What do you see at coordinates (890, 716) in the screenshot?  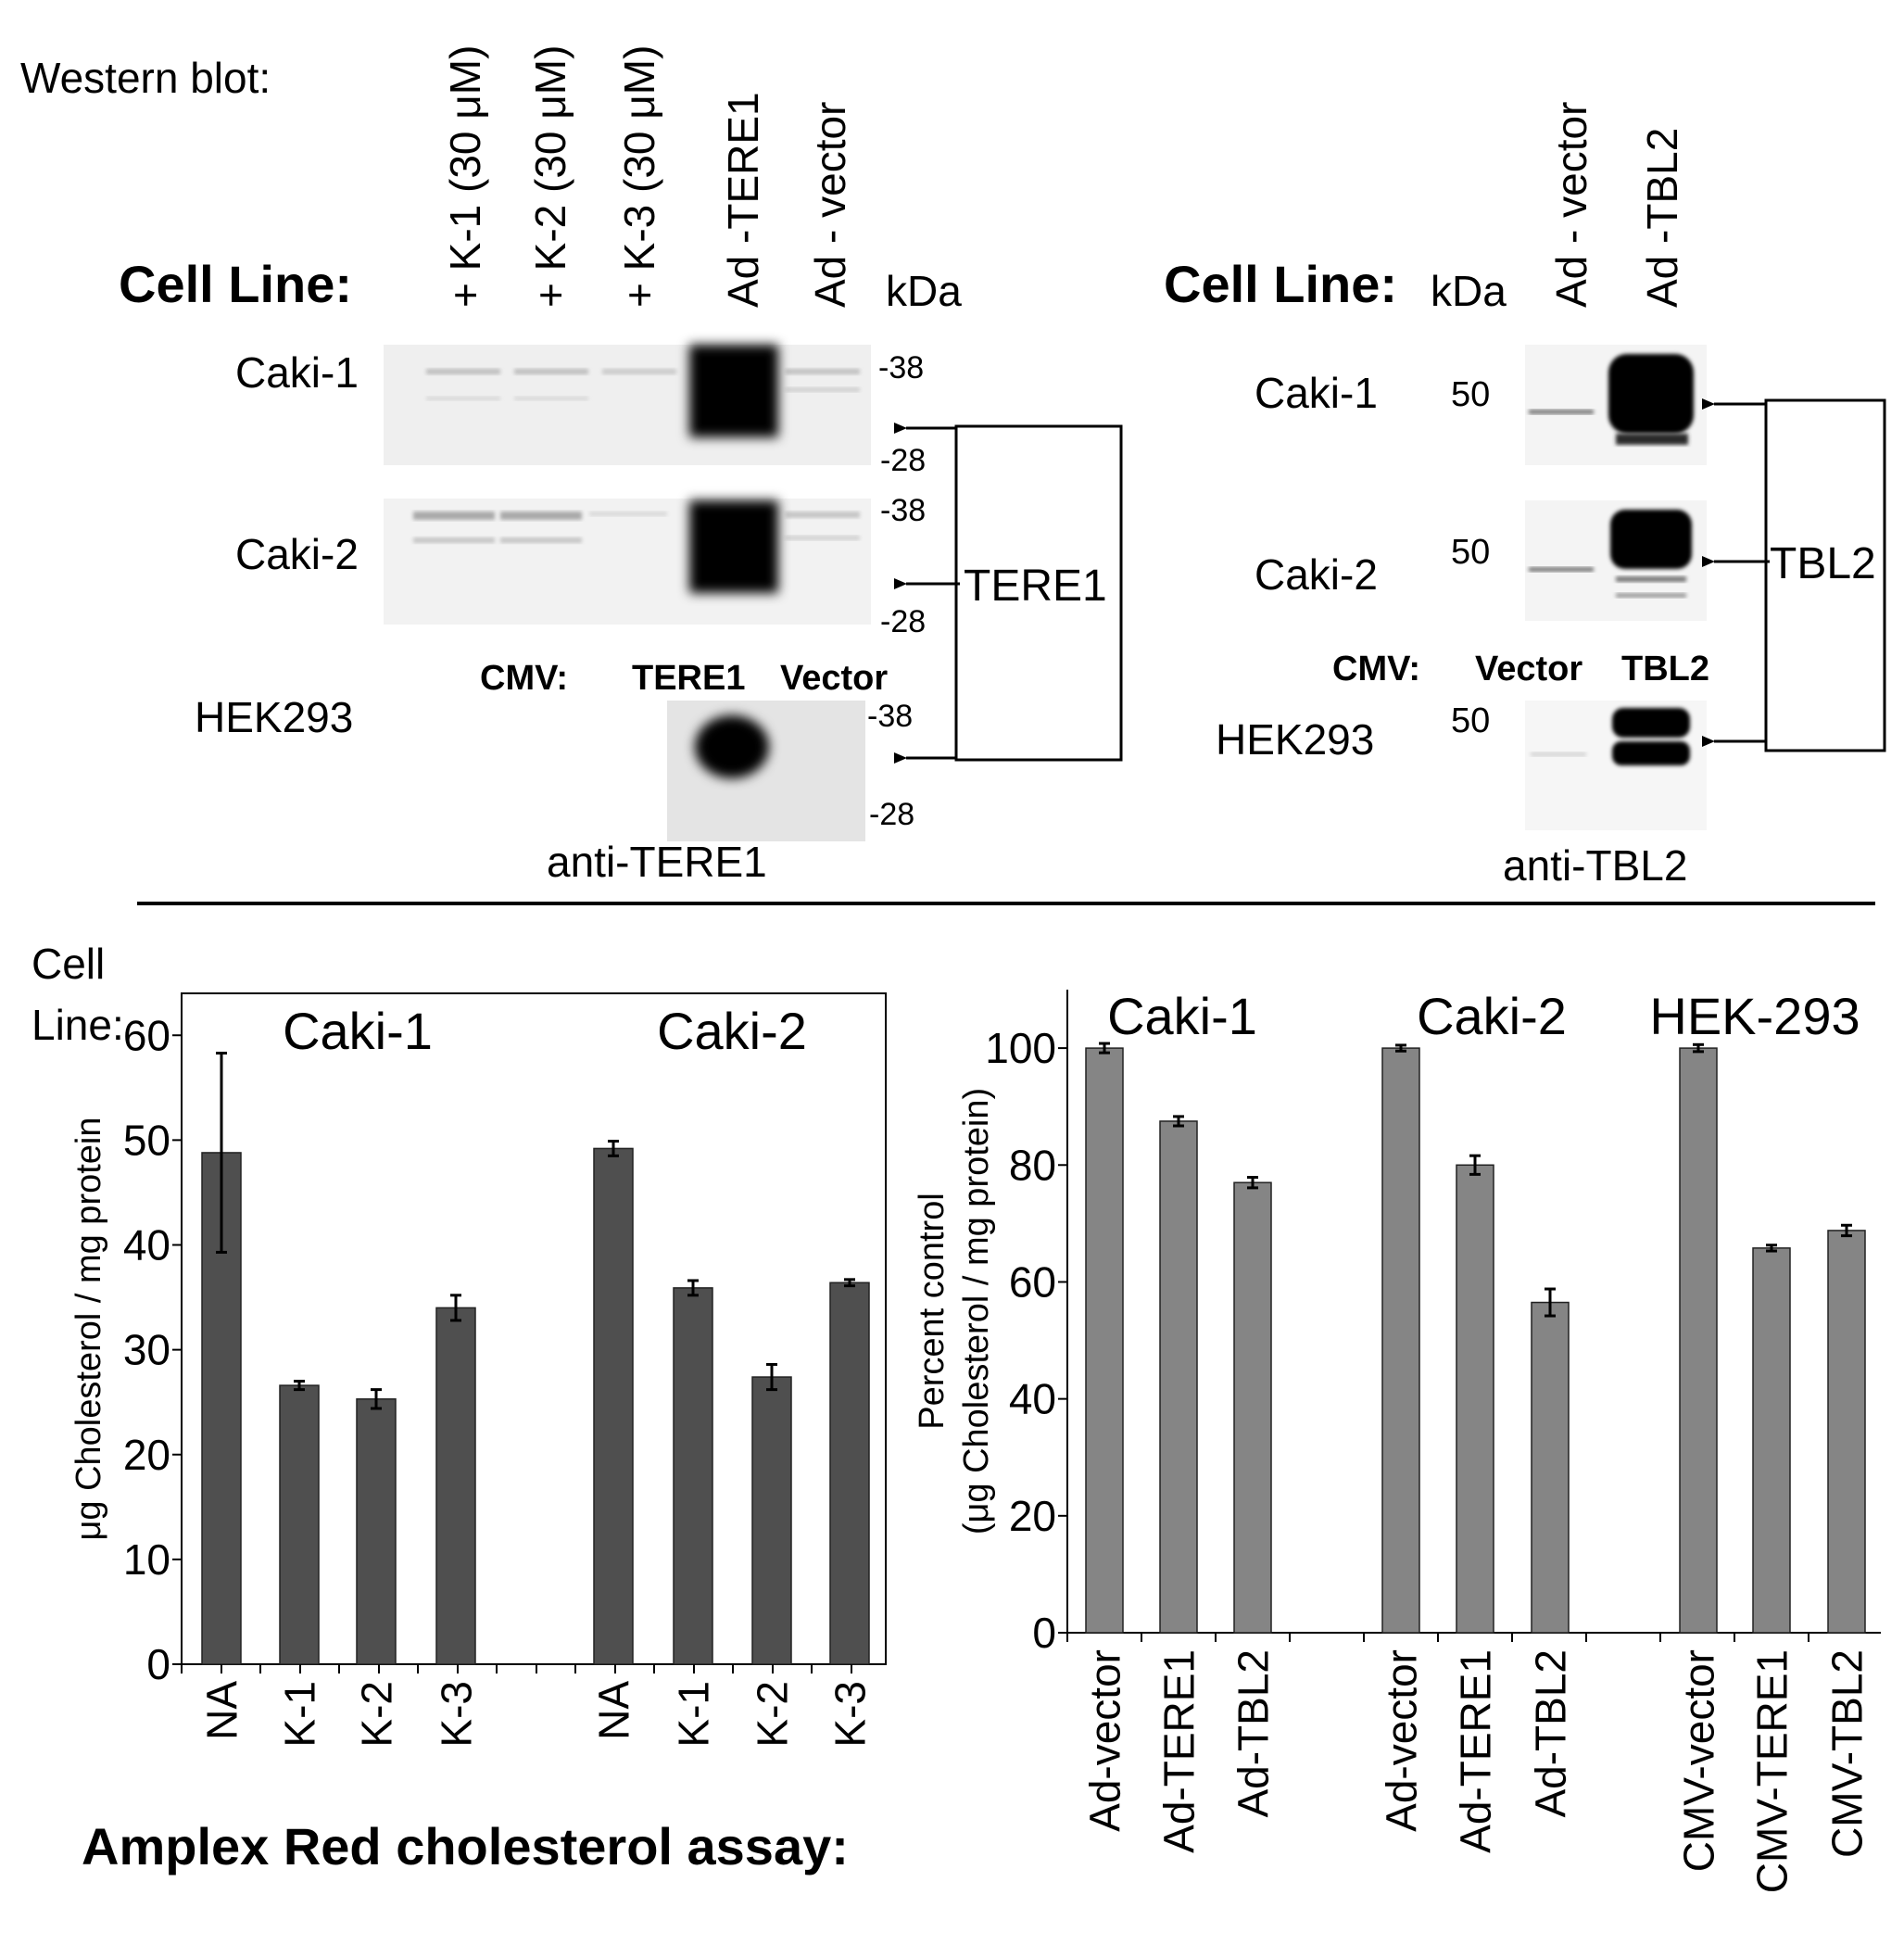 I see `marker-hek293-top: -38` at bounding box center [890, 716].